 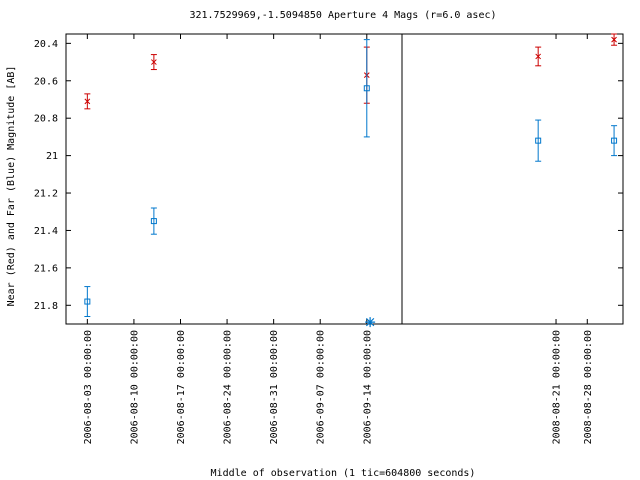 I want to click on x-tick-label: 2008-08-28 00:00:00, so click(x=588, y=387).